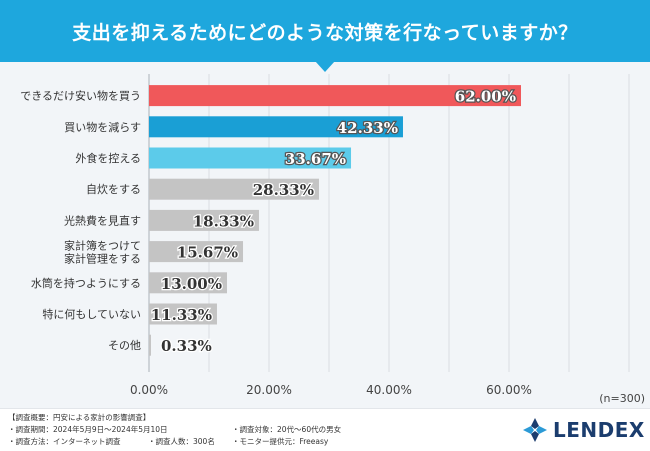  I want to click on chart-title: 支出を抑えるためにどのような対策を行なっていますか？, so click(325, 32).